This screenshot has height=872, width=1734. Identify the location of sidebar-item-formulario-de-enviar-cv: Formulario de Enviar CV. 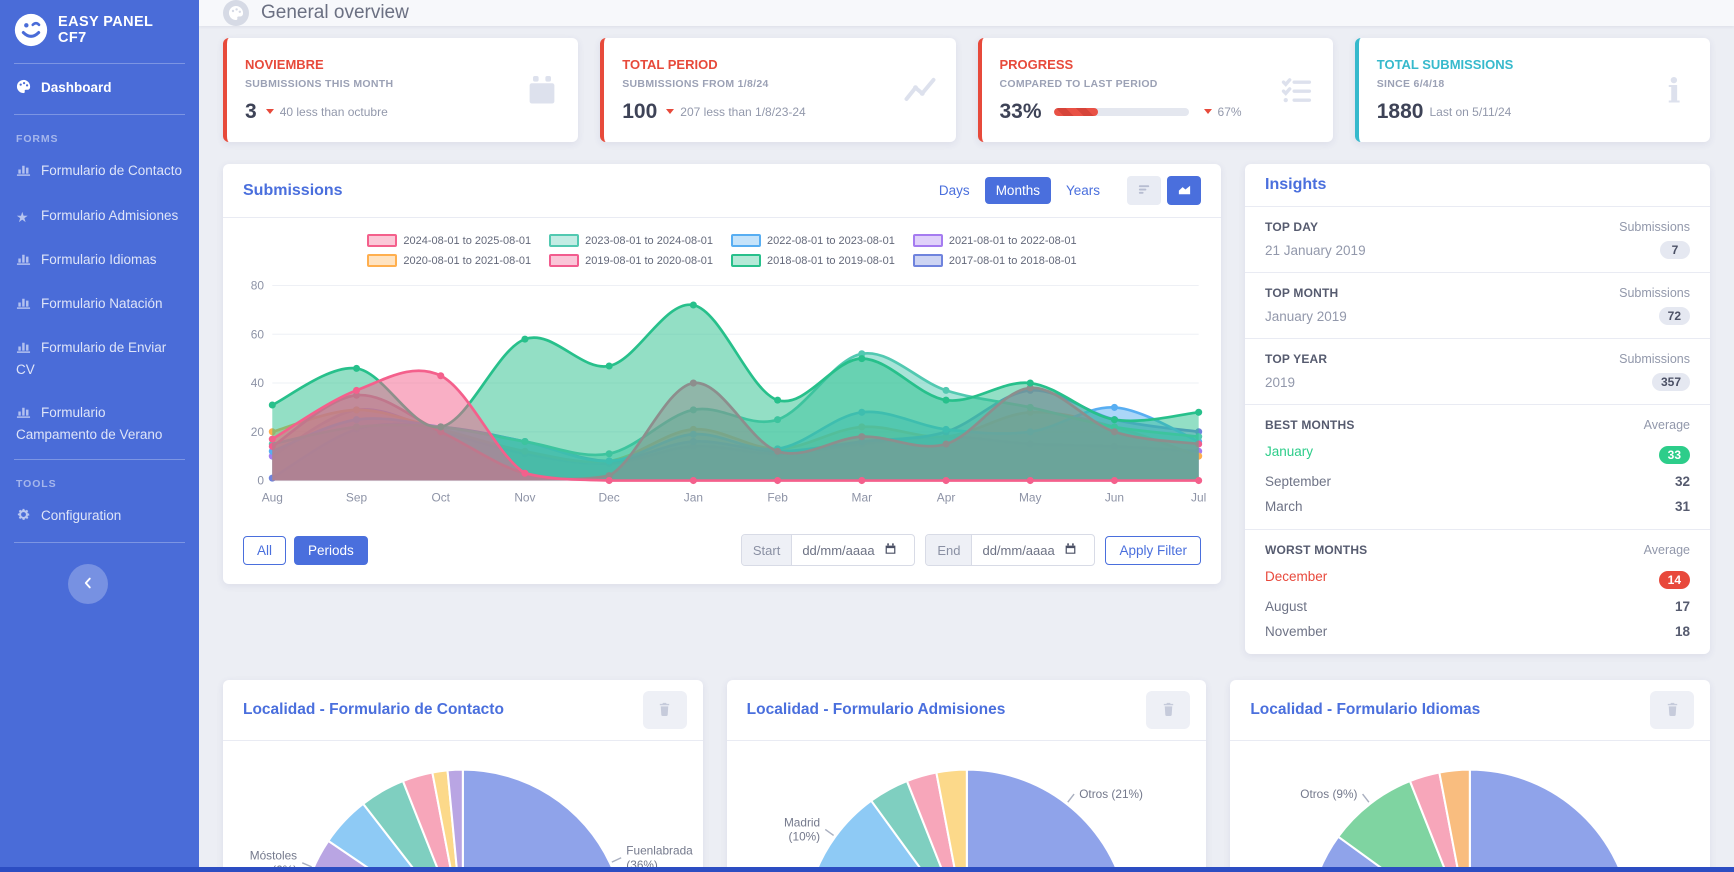
(99, 359).